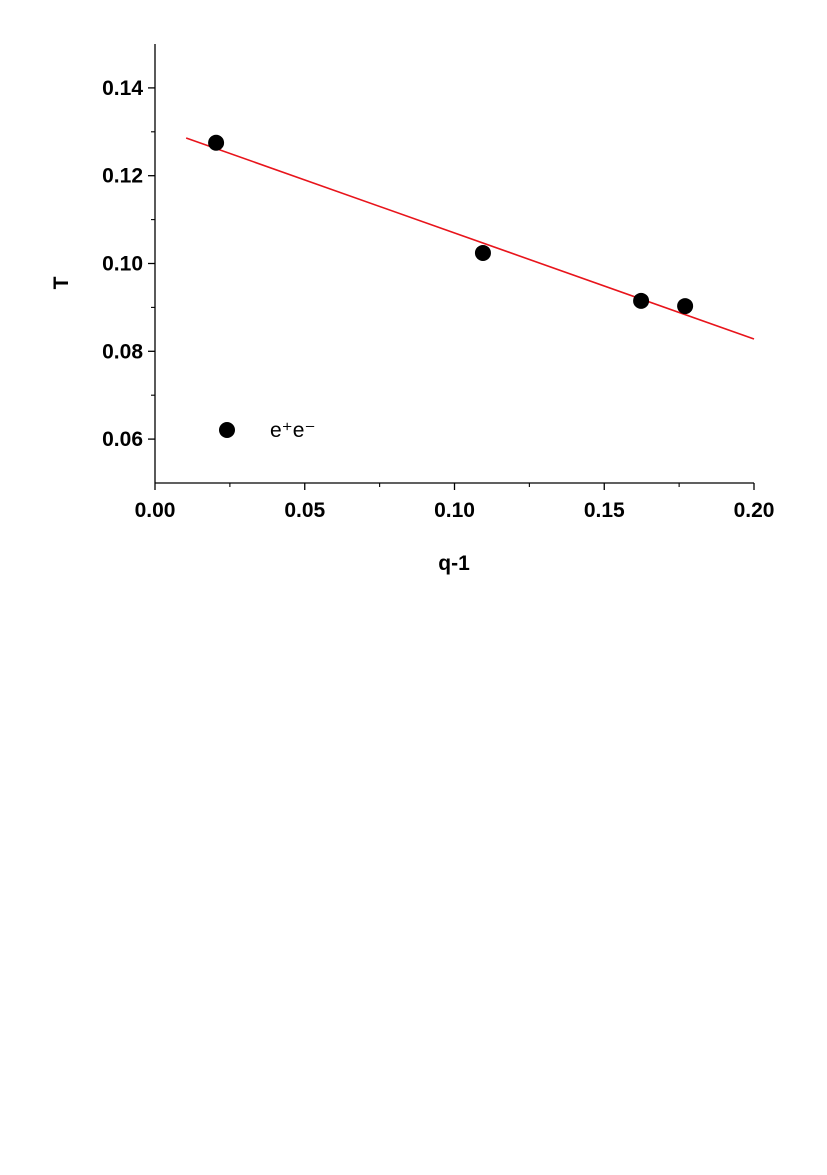 The height and width of the screenshot is (1175, 827). What do you see at coordinates (470, 238) in the screenshot?
I see `fit-line` at bounding box center [470, 238].